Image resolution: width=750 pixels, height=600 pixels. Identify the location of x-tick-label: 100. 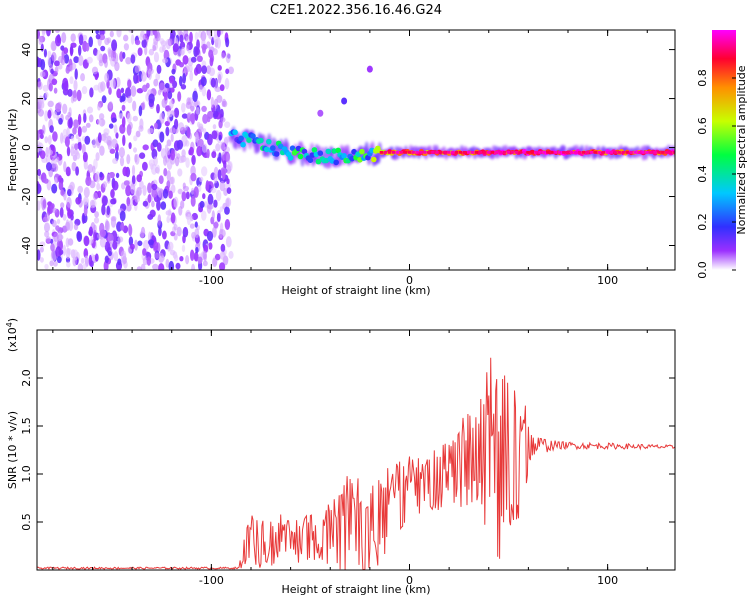
(607, 580).